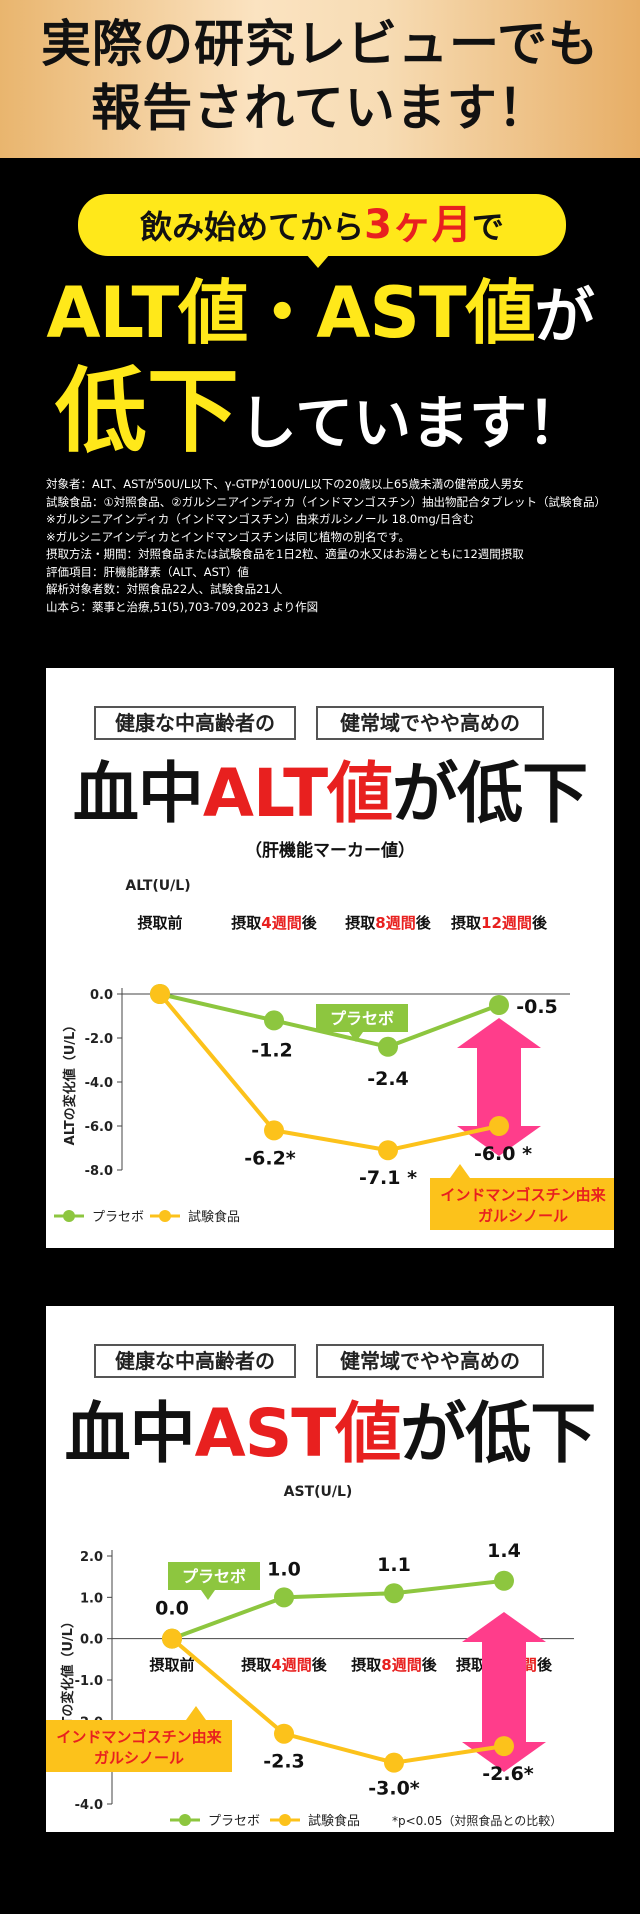 The width and height of the screenshot is (640, 1914). Describe the element at coordinates (394, 1789) in the screenshot. I see `data-label: -3.0*` at that location.